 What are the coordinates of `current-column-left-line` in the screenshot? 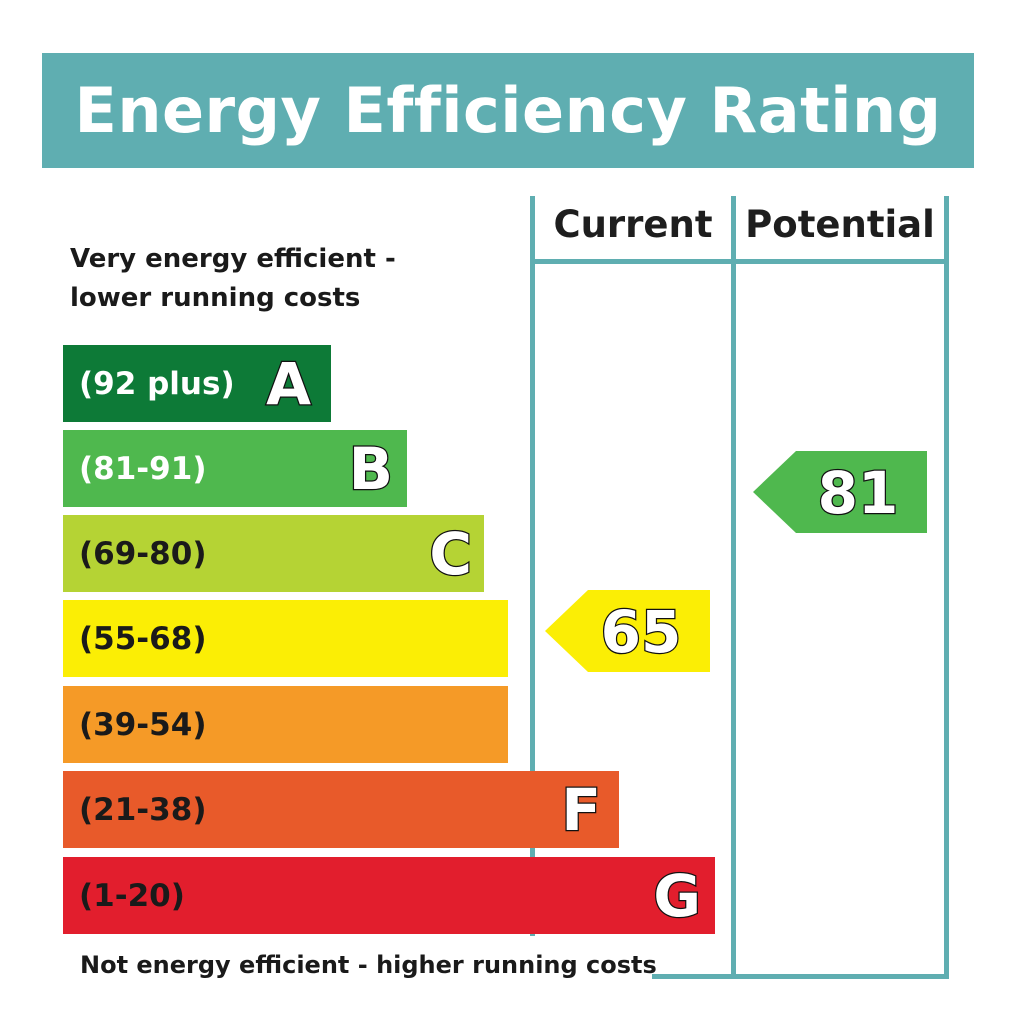 It's located at (532, 566).